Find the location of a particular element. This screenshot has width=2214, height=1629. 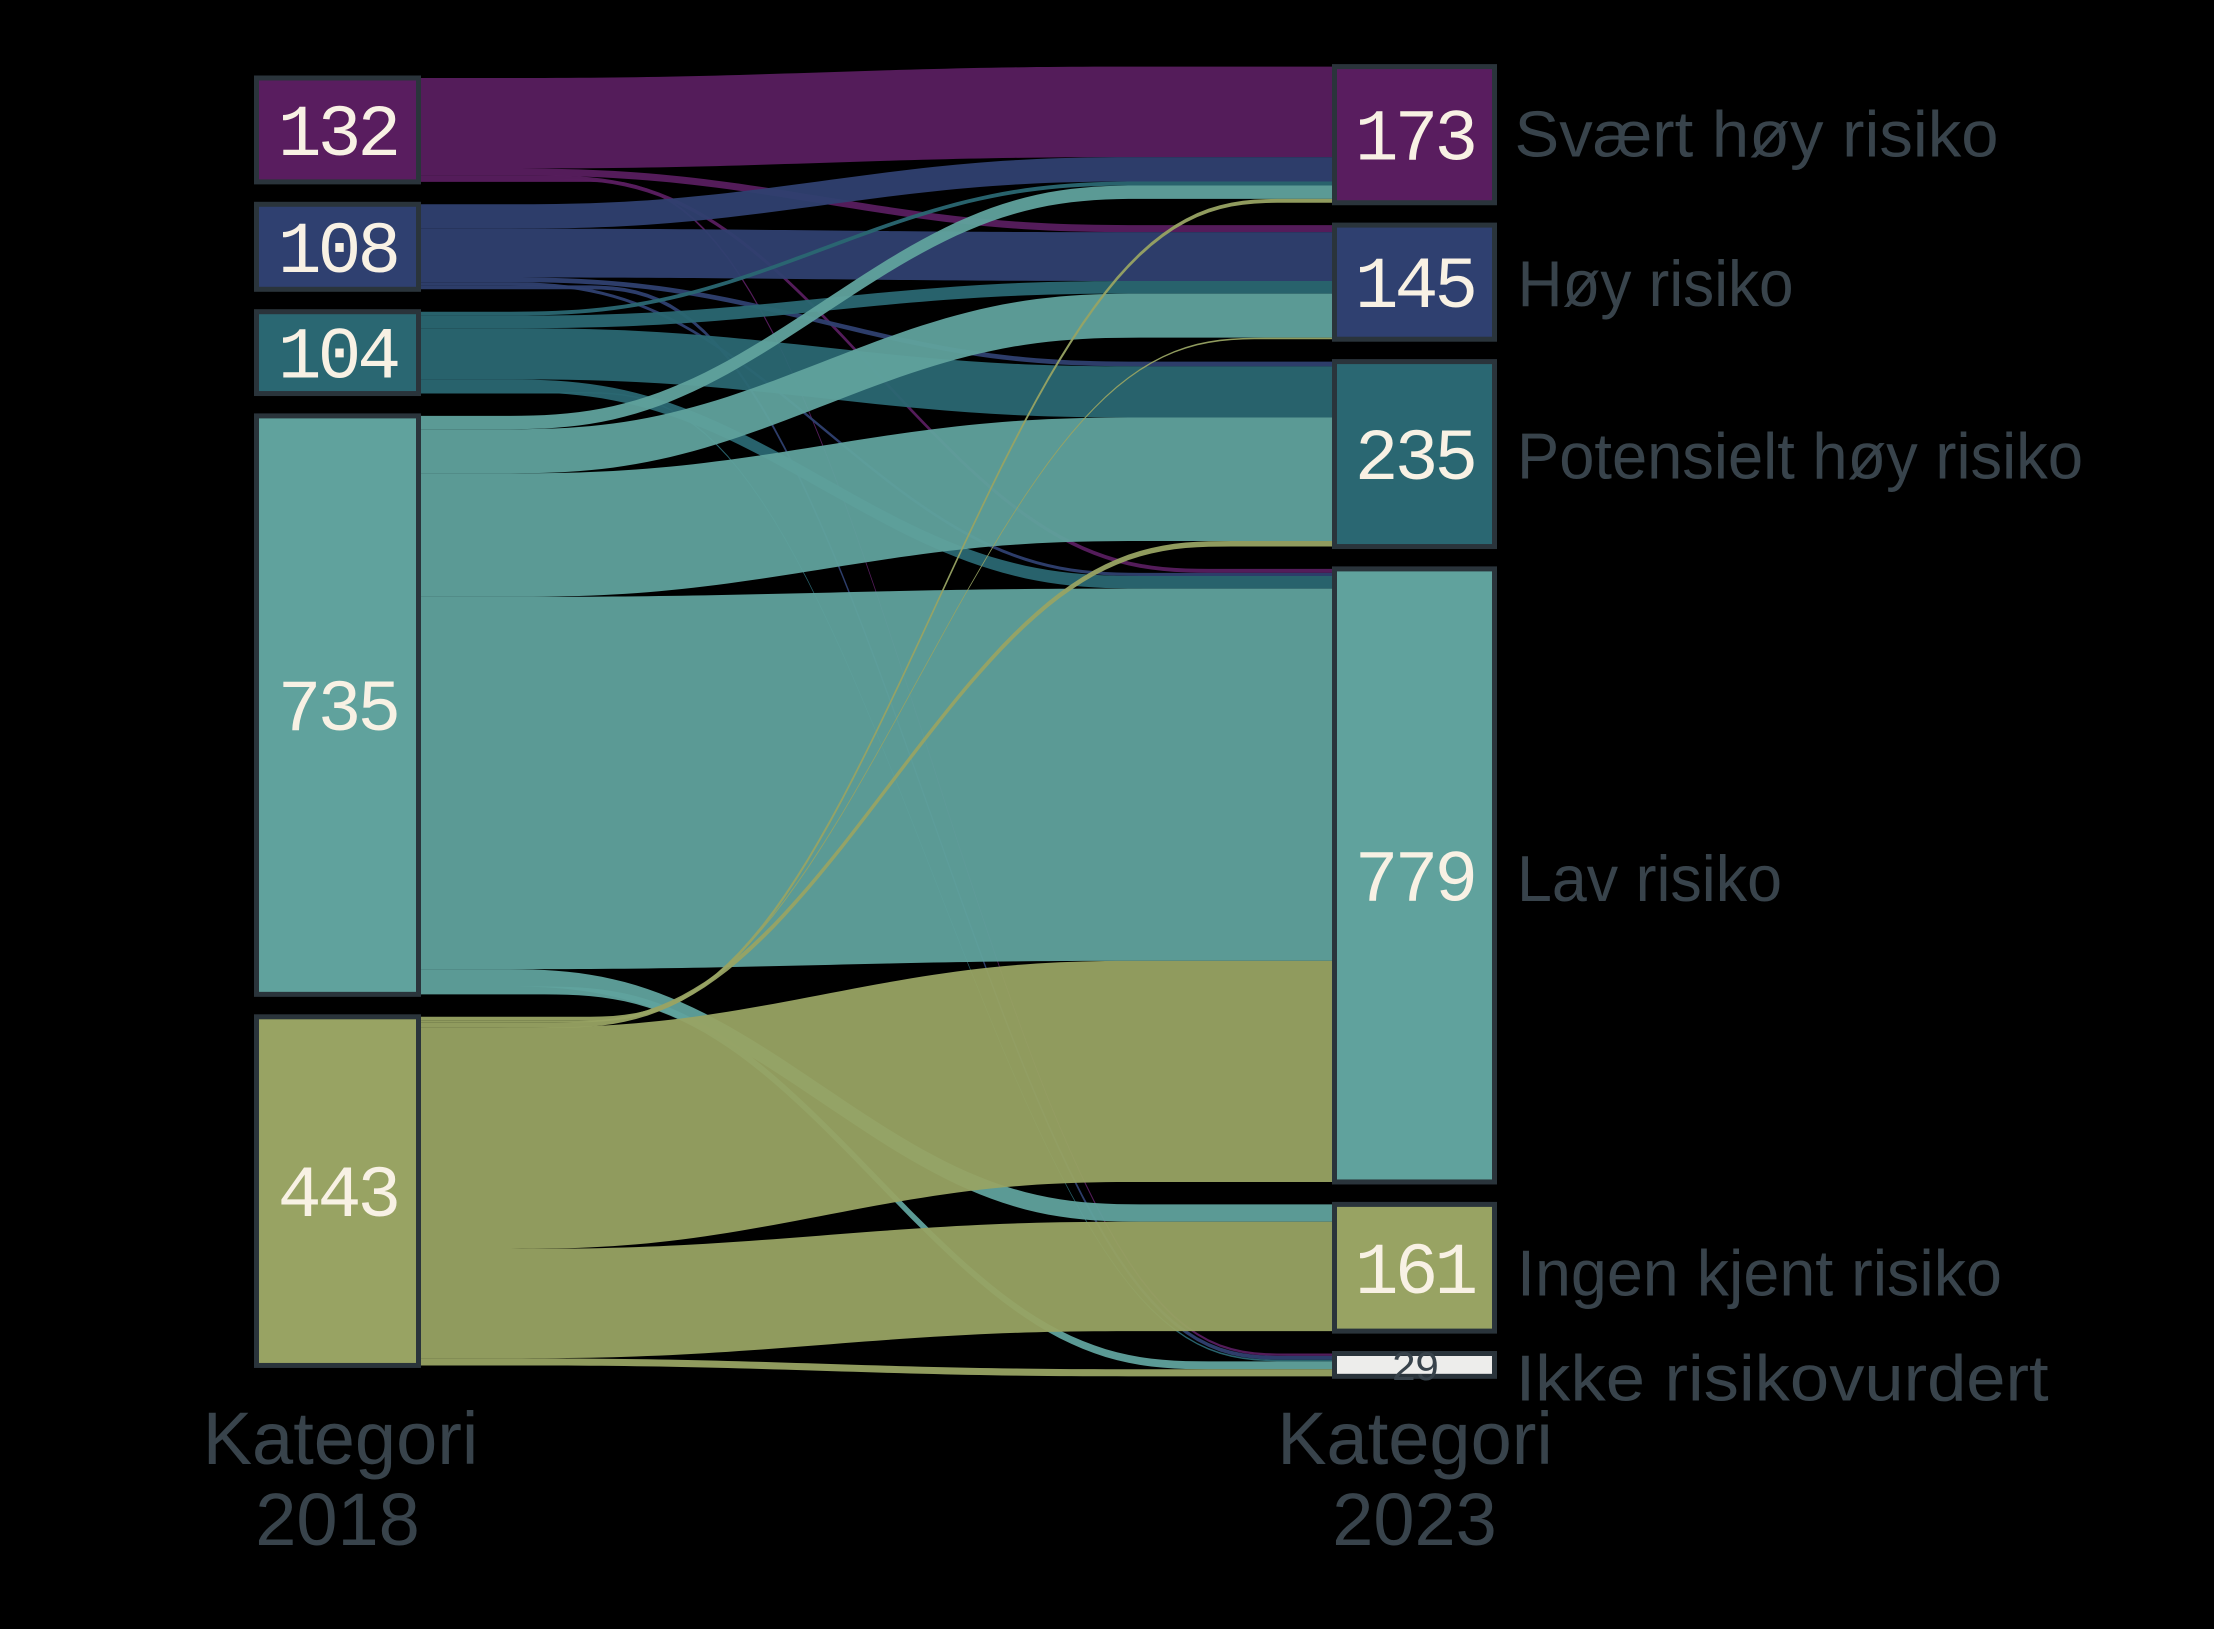

svg-text: 104 is located at coordinates (338, 358).